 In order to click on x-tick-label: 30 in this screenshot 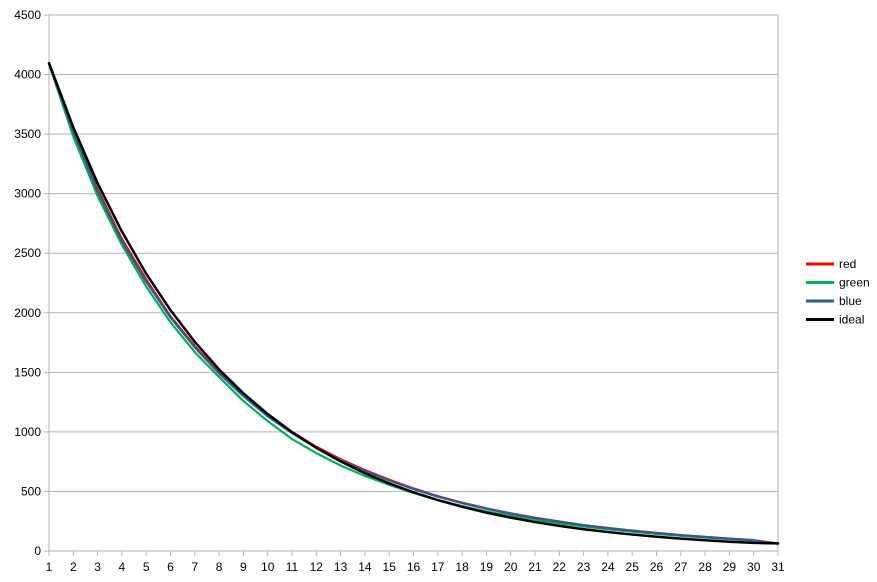, I will do `click(754, 567)`.